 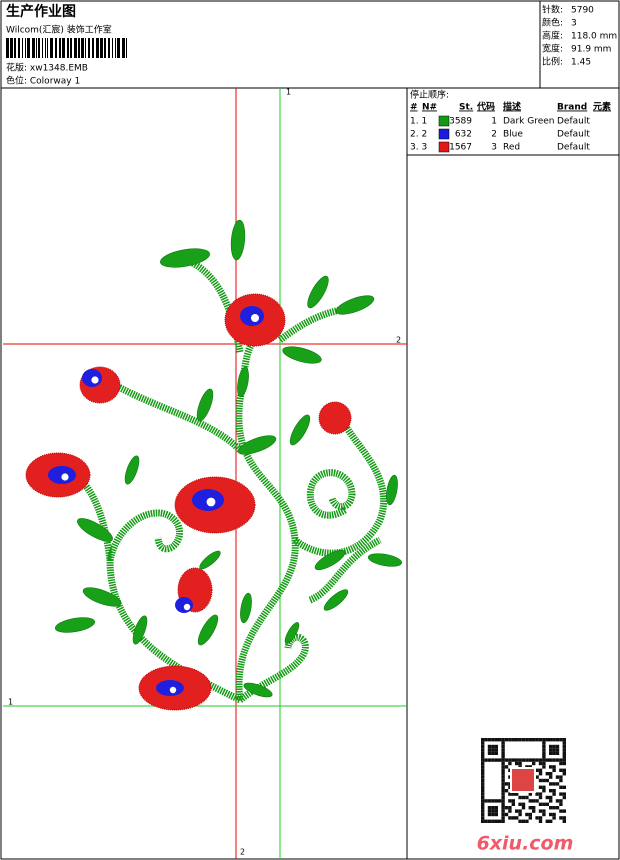 I want to click on brand: Default, so click(x=573, y=122).